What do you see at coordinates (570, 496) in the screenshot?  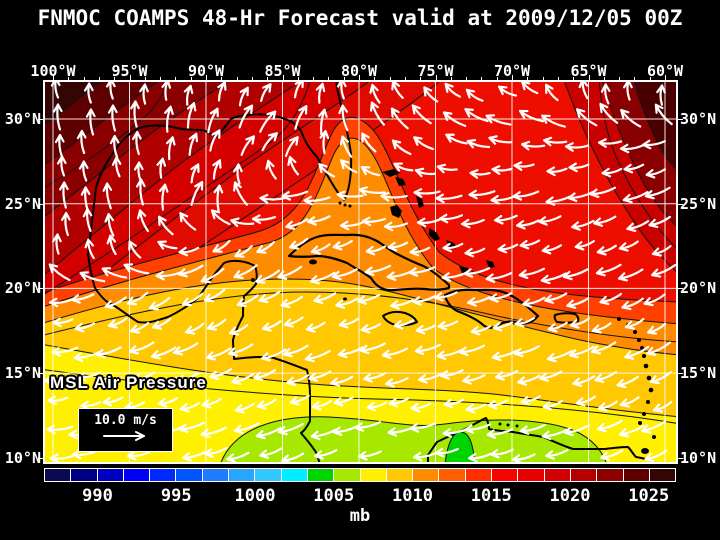 I see `colorbar-tick-label: 1020` at bounding box center [570, 496].